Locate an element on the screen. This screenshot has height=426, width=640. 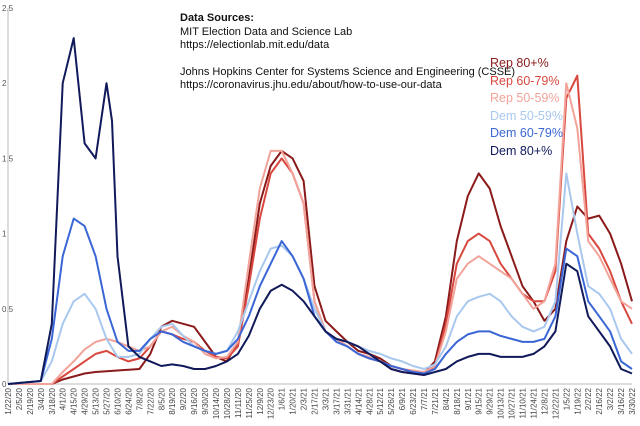
x-tick-label: 2/19/20 is located at coordinates (30, 400).